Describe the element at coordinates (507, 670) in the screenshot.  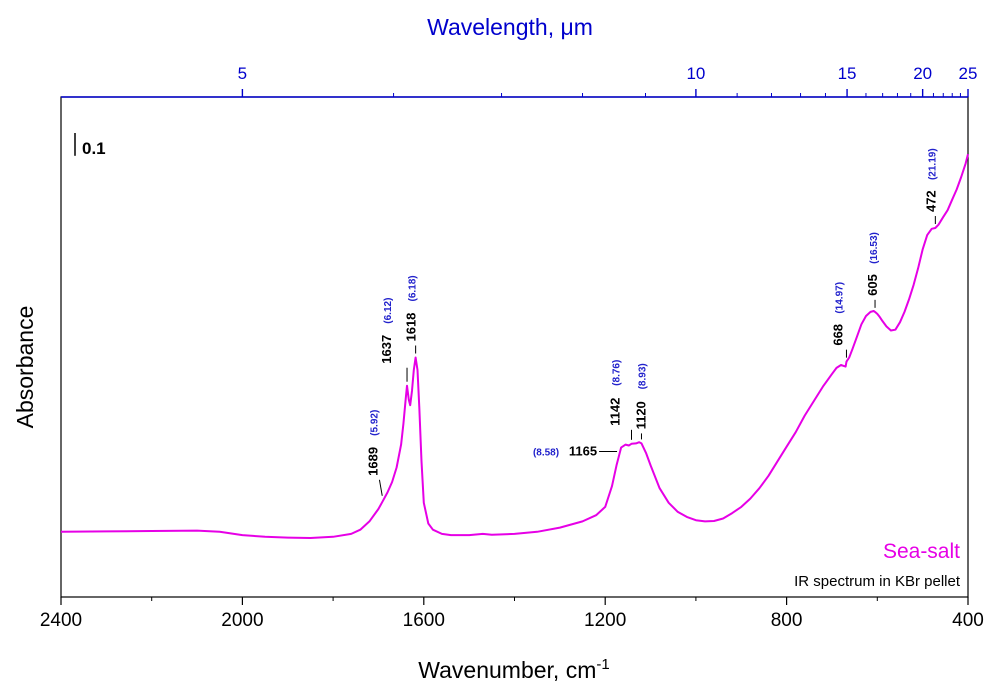
I see `x-axis-title-text: Wavenumber, cm` at that location.